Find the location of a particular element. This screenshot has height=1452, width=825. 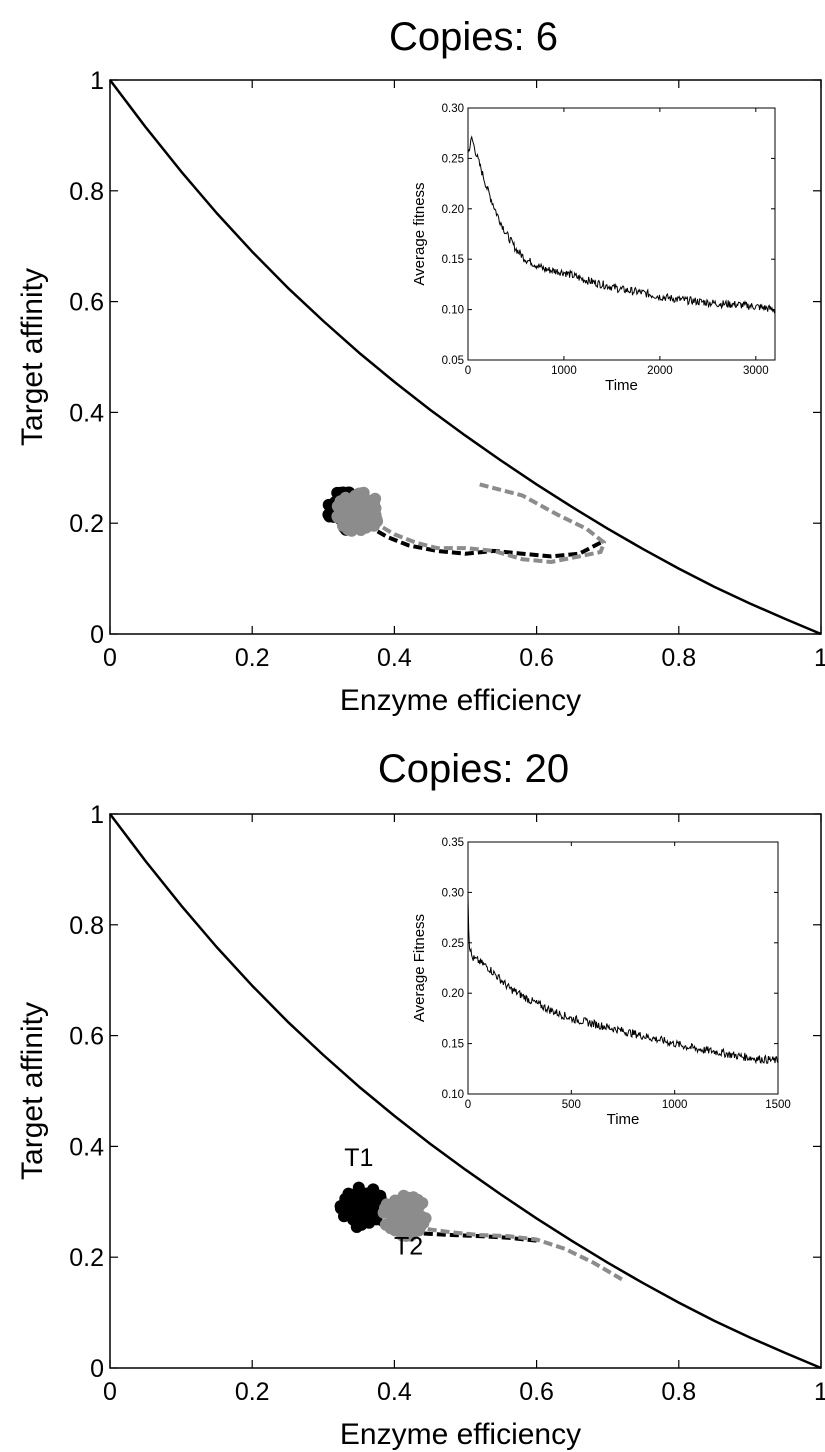

annotation-label: T1 is located at coordinates (358, 1158).